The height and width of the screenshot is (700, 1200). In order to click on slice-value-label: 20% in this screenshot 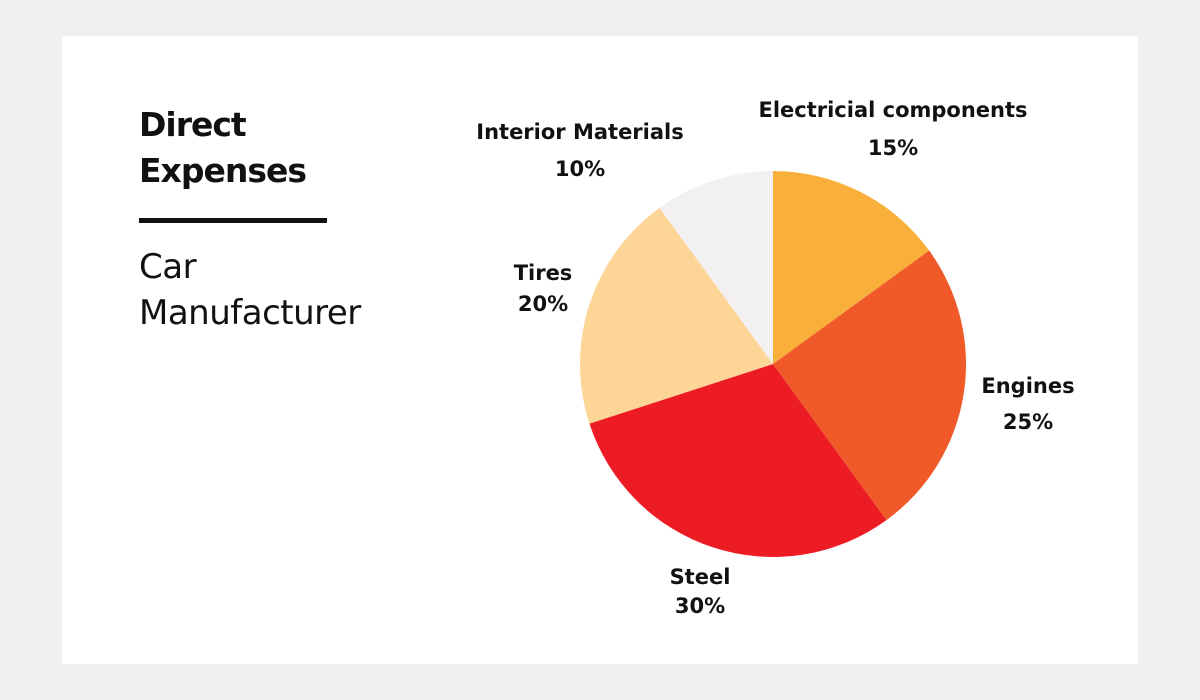, I will do `click(543, 304)`.